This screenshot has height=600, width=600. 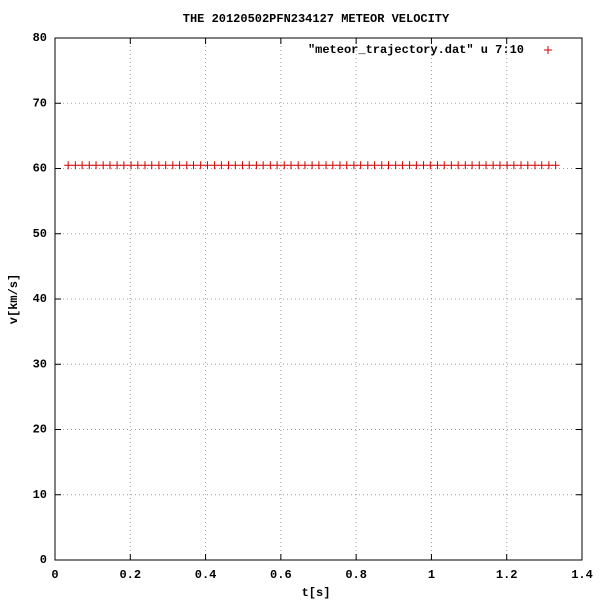 What do you see at coordinates (40, 430) in the screenshot?
I see `y-tick-label: 20` at bounding box center [40, 430].